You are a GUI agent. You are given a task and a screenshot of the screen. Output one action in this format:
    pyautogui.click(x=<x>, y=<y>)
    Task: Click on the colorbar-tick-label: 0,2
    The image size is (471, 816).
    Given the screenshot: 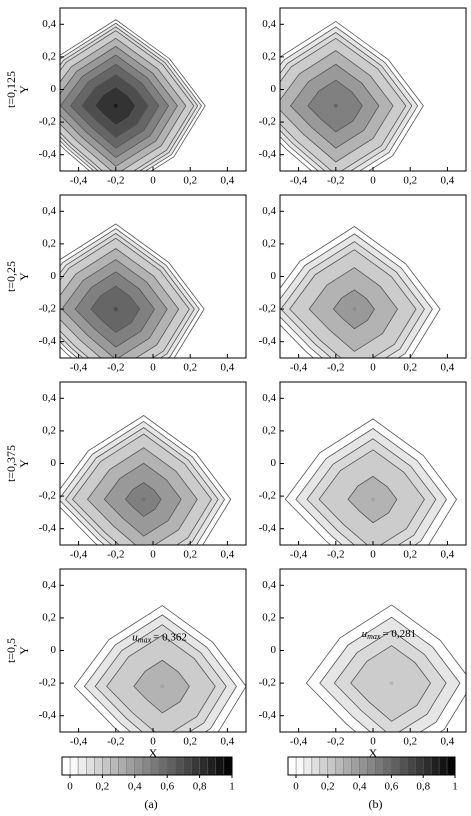 What is the action you would take?
    pyautogui.click(x=103, y=787)
    